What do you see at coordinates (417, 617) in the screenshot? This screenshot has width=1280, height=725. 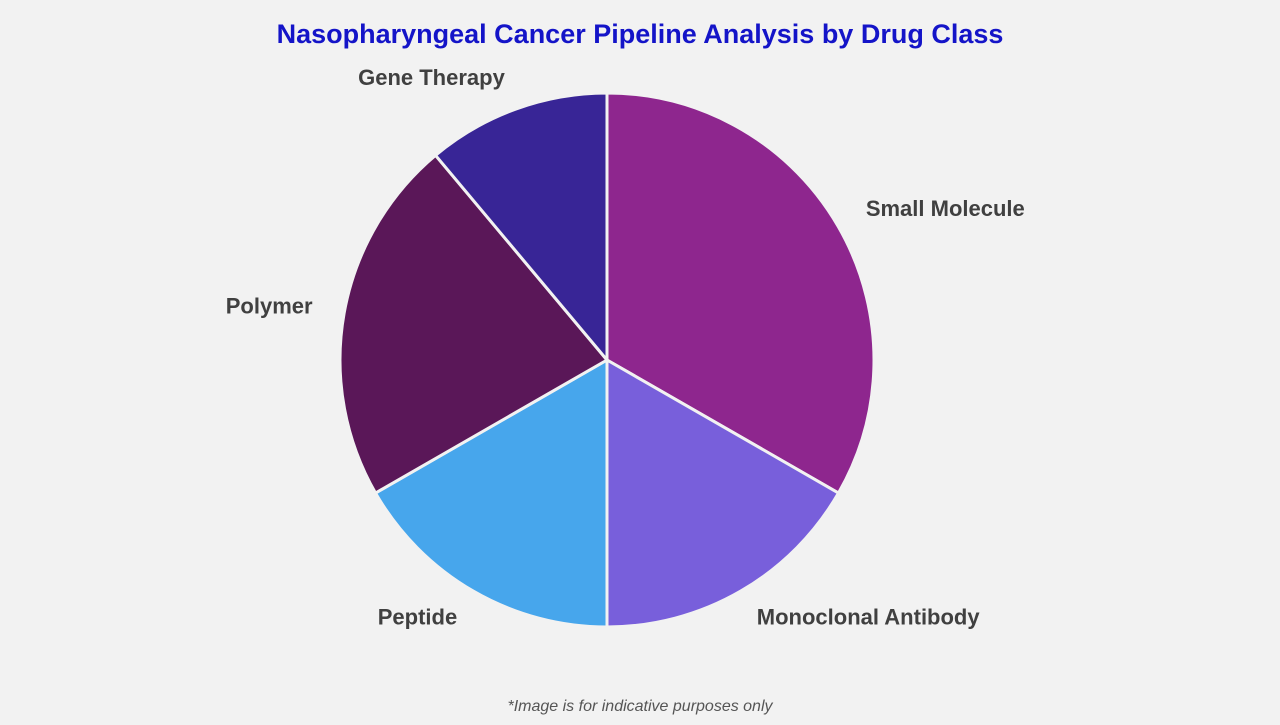 I see `slice-label: Peptide` at bounding box center [417, 617].